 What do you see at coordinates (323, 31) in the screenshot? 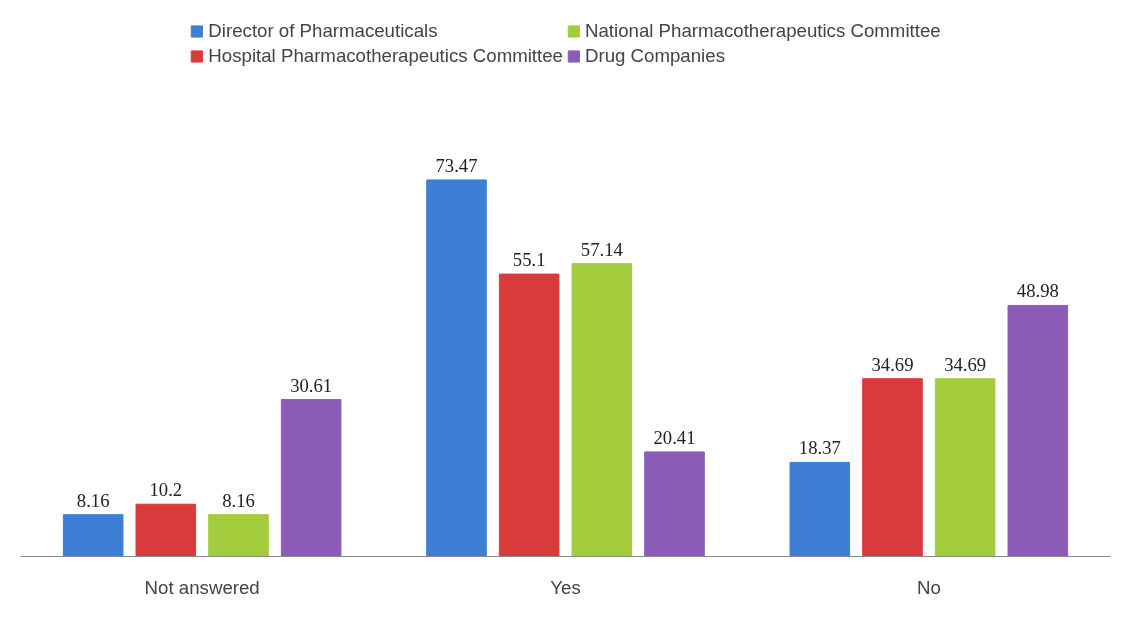
I see `legend-label: Director of Pharmaceuticals` at bounding box center [323, 31].